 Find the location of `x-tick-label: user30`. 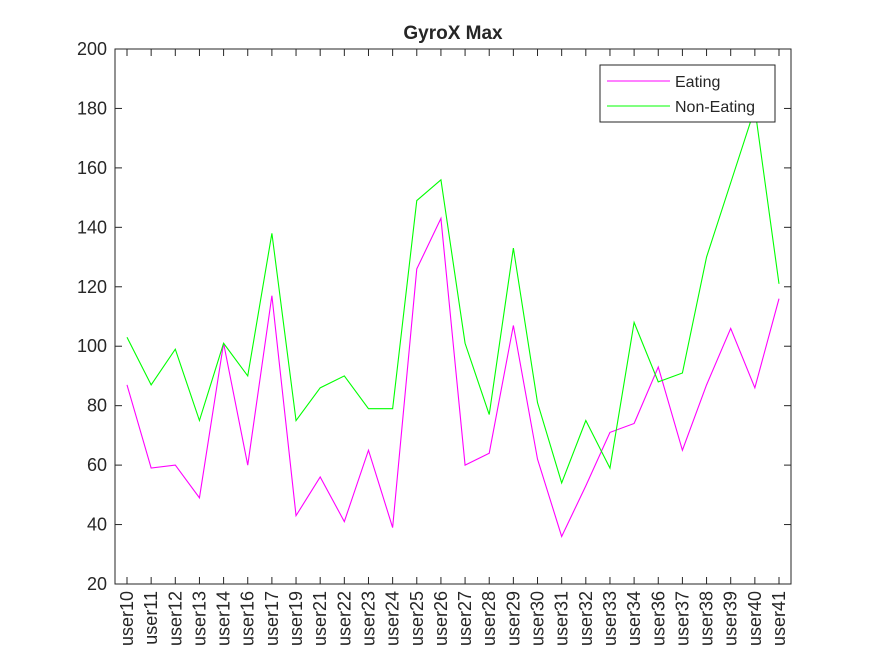

x-tick-label: user30 is located at coordinates (538, 618).